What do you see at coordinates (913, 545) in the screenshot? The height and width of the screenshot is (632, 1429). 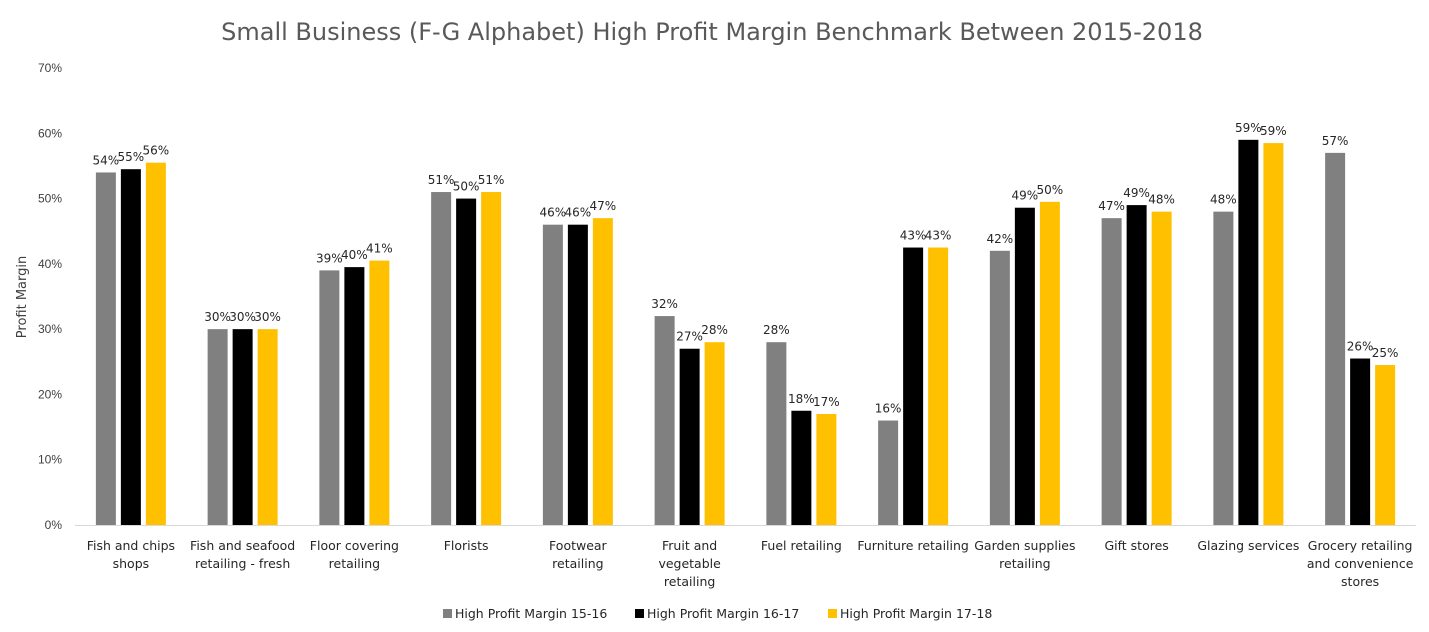 I see `category-label: Furniture retailing` at bounding box center [913, 545].